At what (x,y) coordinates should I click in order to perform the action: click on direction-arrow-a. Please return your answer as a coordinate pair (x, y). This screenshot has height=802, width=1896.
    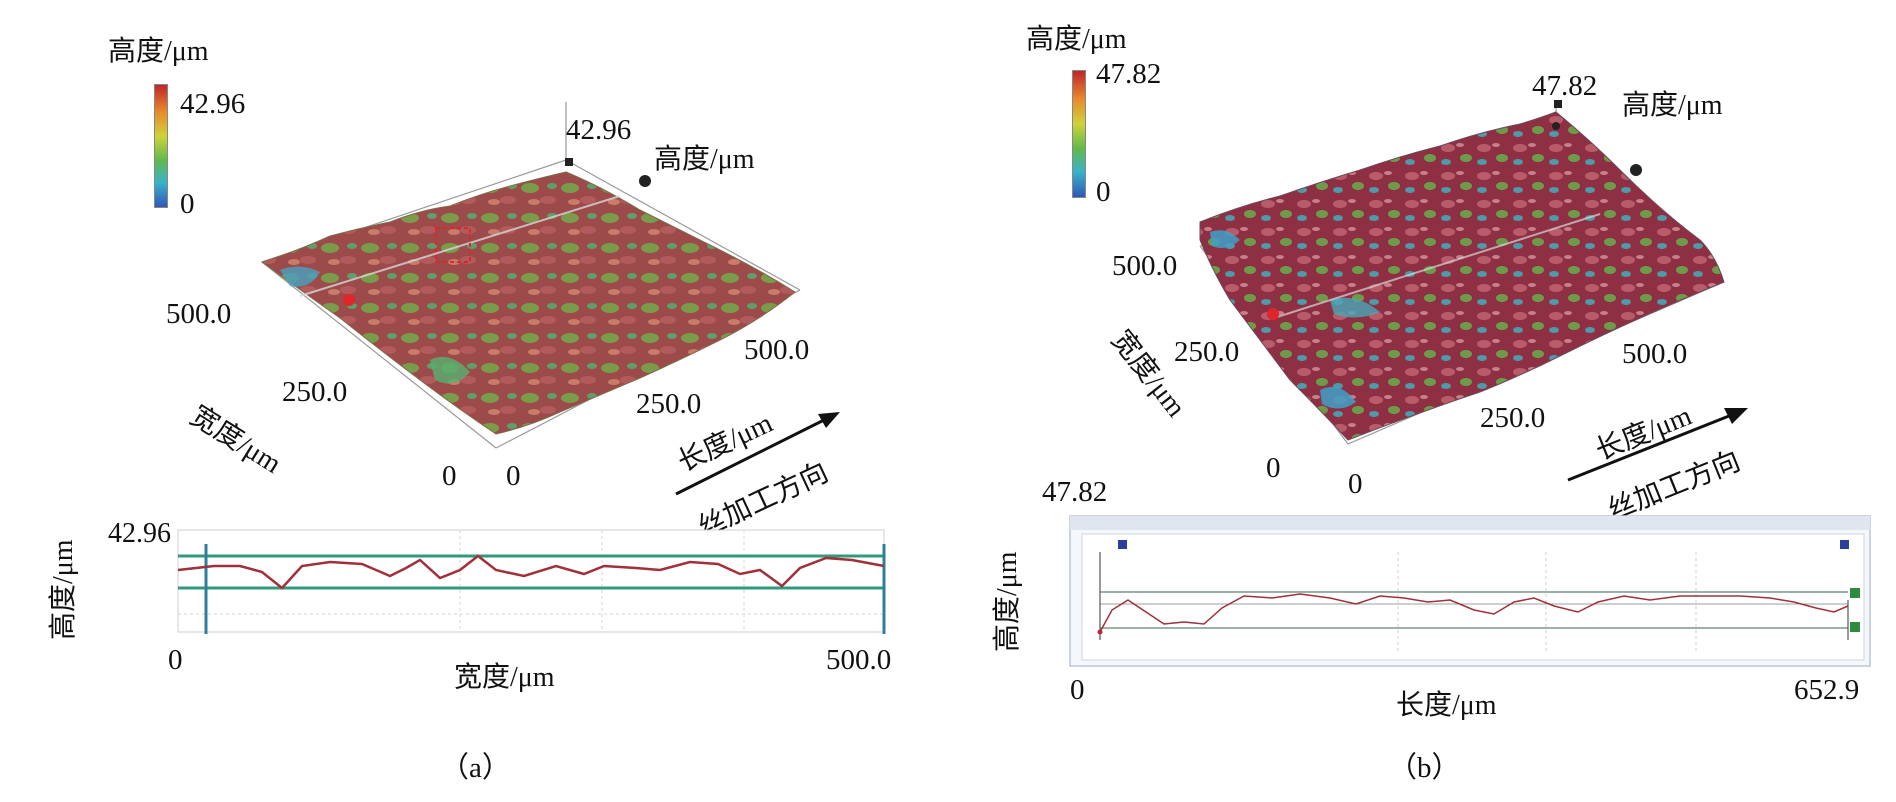
    Looking at the image, I should click on (752, 456).